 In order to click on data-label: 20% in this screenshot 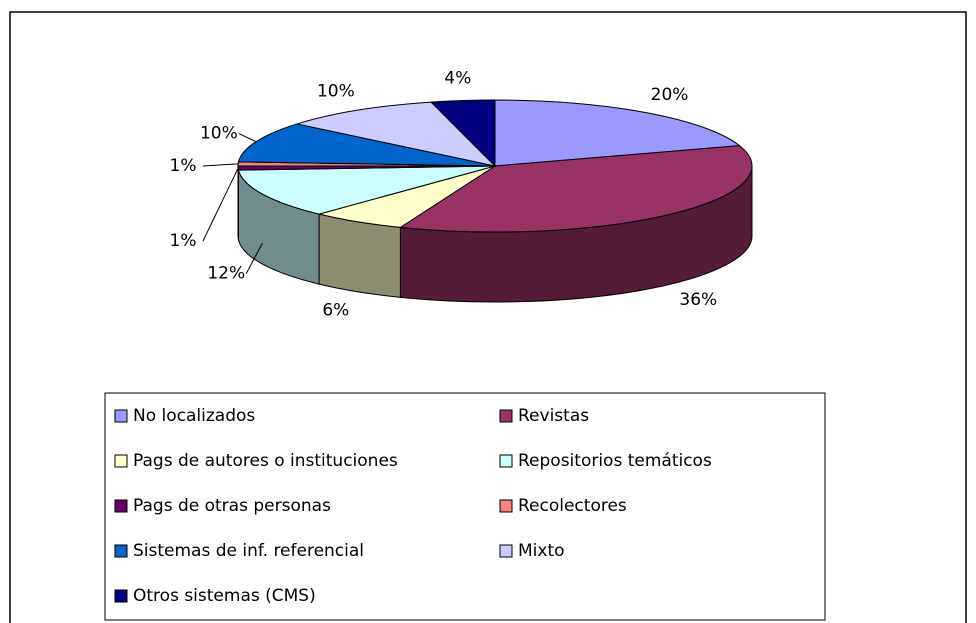, I will do `click(670, 95)`.